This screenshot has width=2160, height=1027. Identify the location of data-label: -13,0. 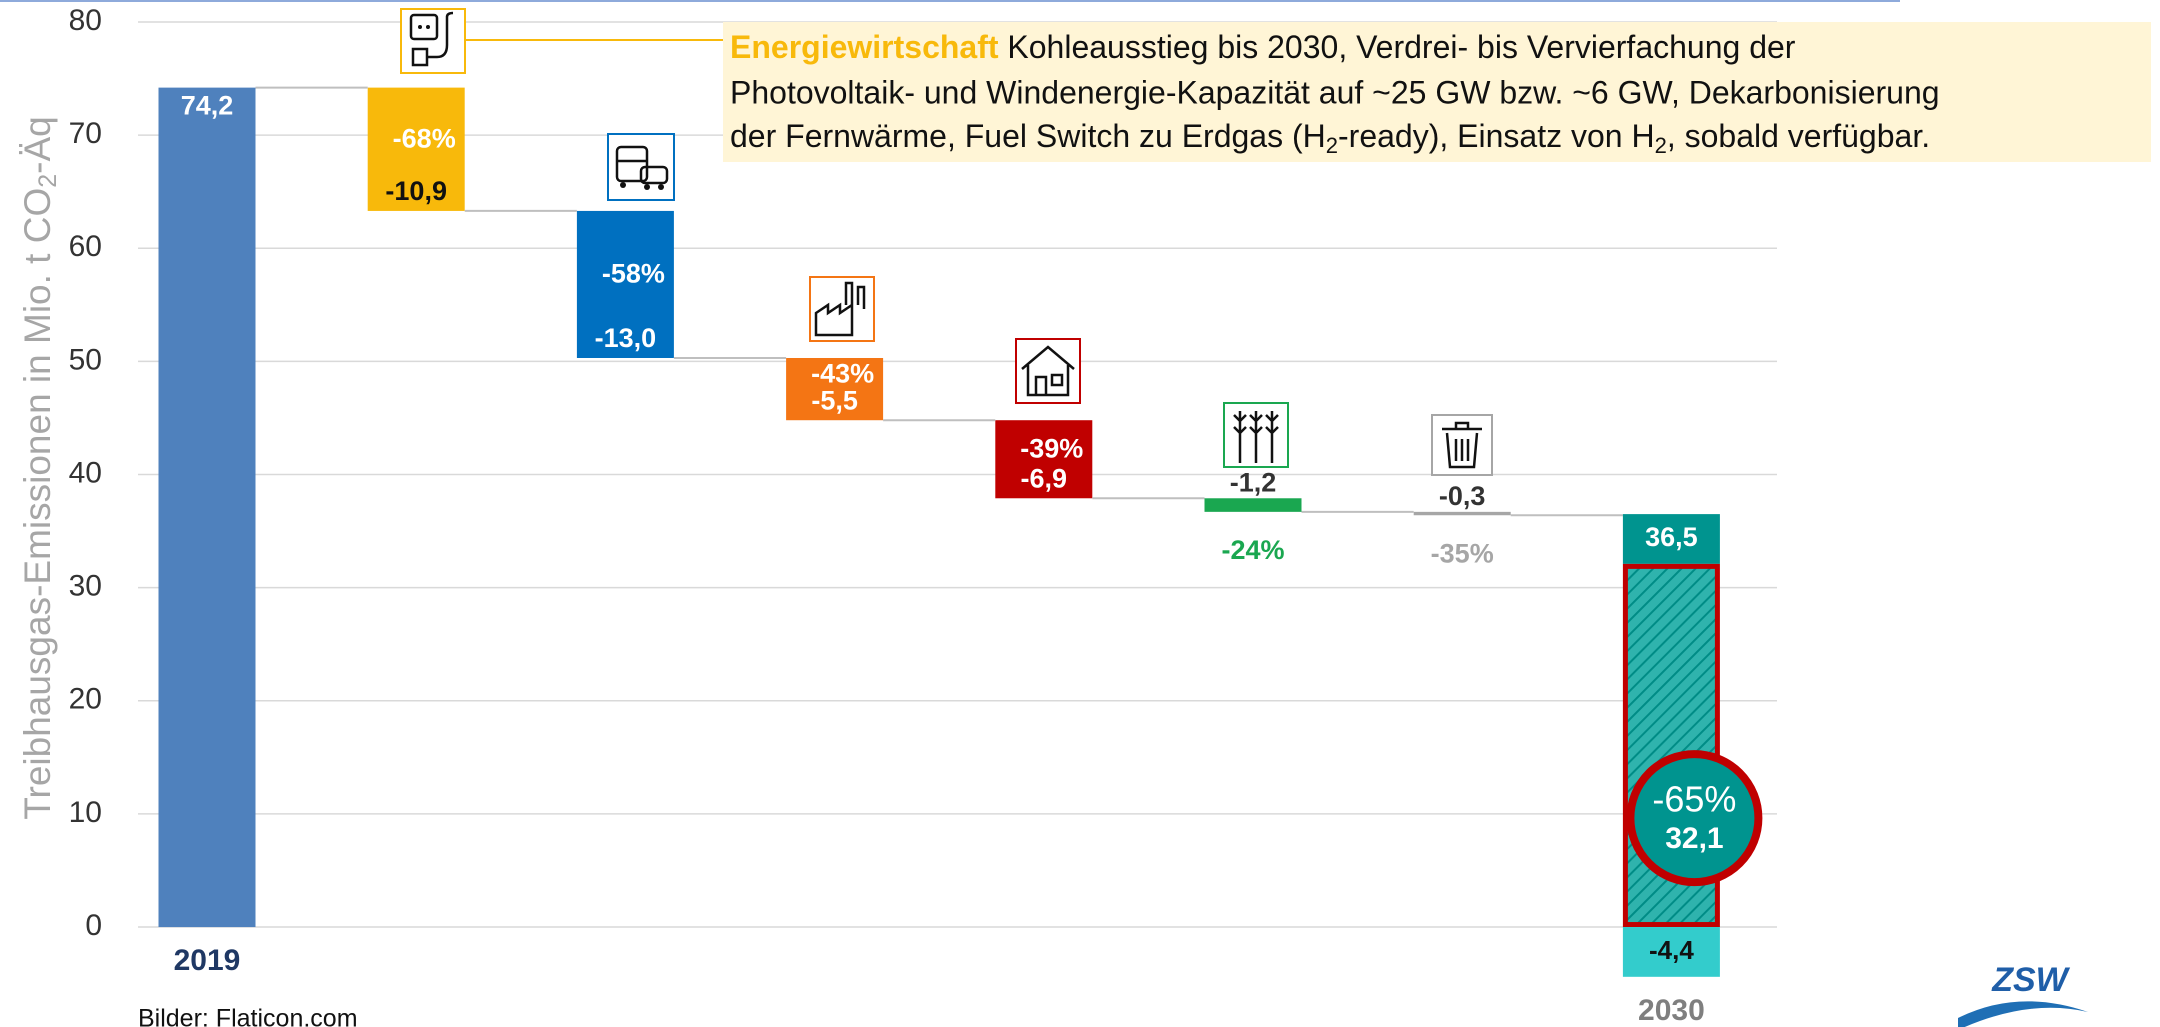
(626, 338).